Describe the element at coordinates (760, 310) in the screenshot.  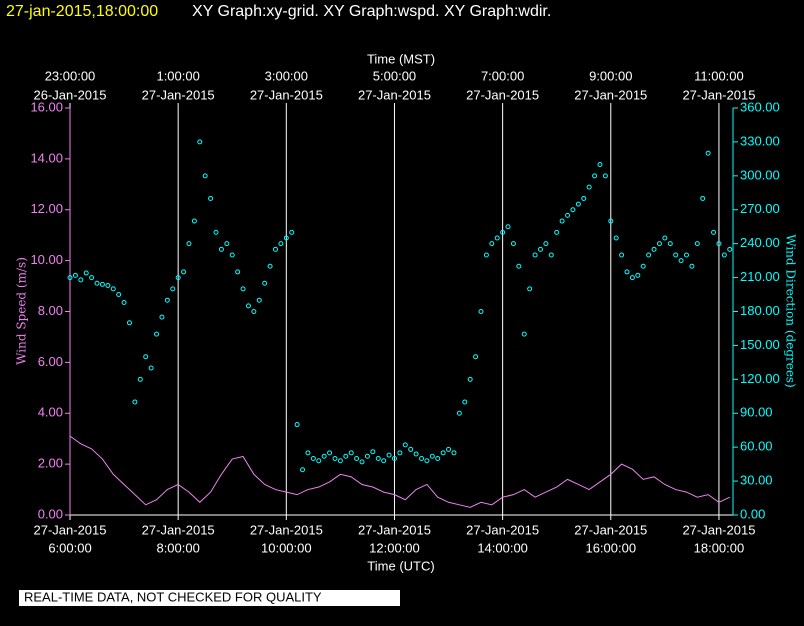
I see `y2-tick-label: 180.00` at that location.